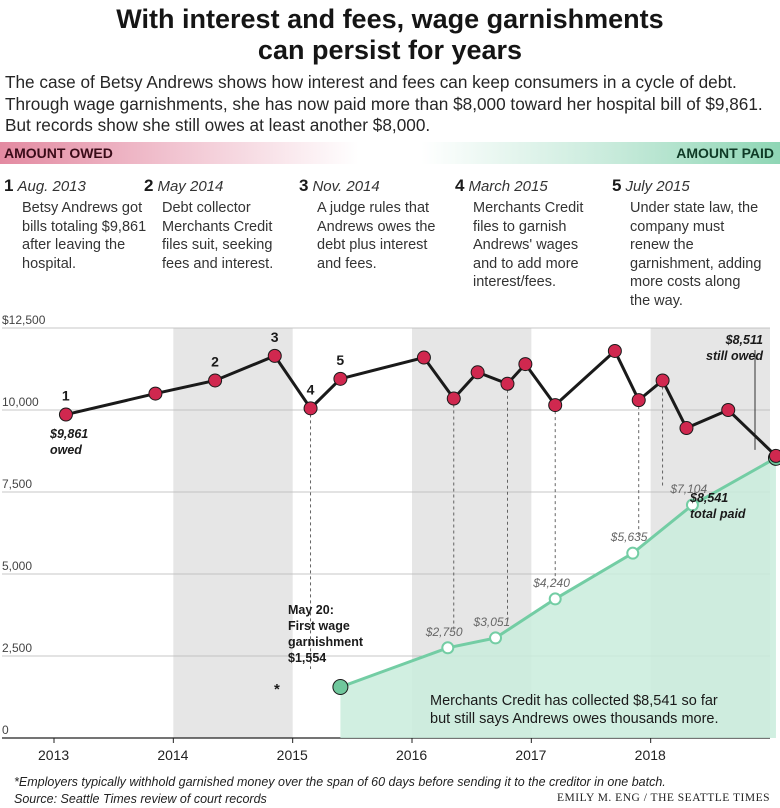  Describe the element at coordinates (663, 798) in the screenshot. I see `credit-line: EMILY M. ENG / THE SEATTLE TIMES` at that location.